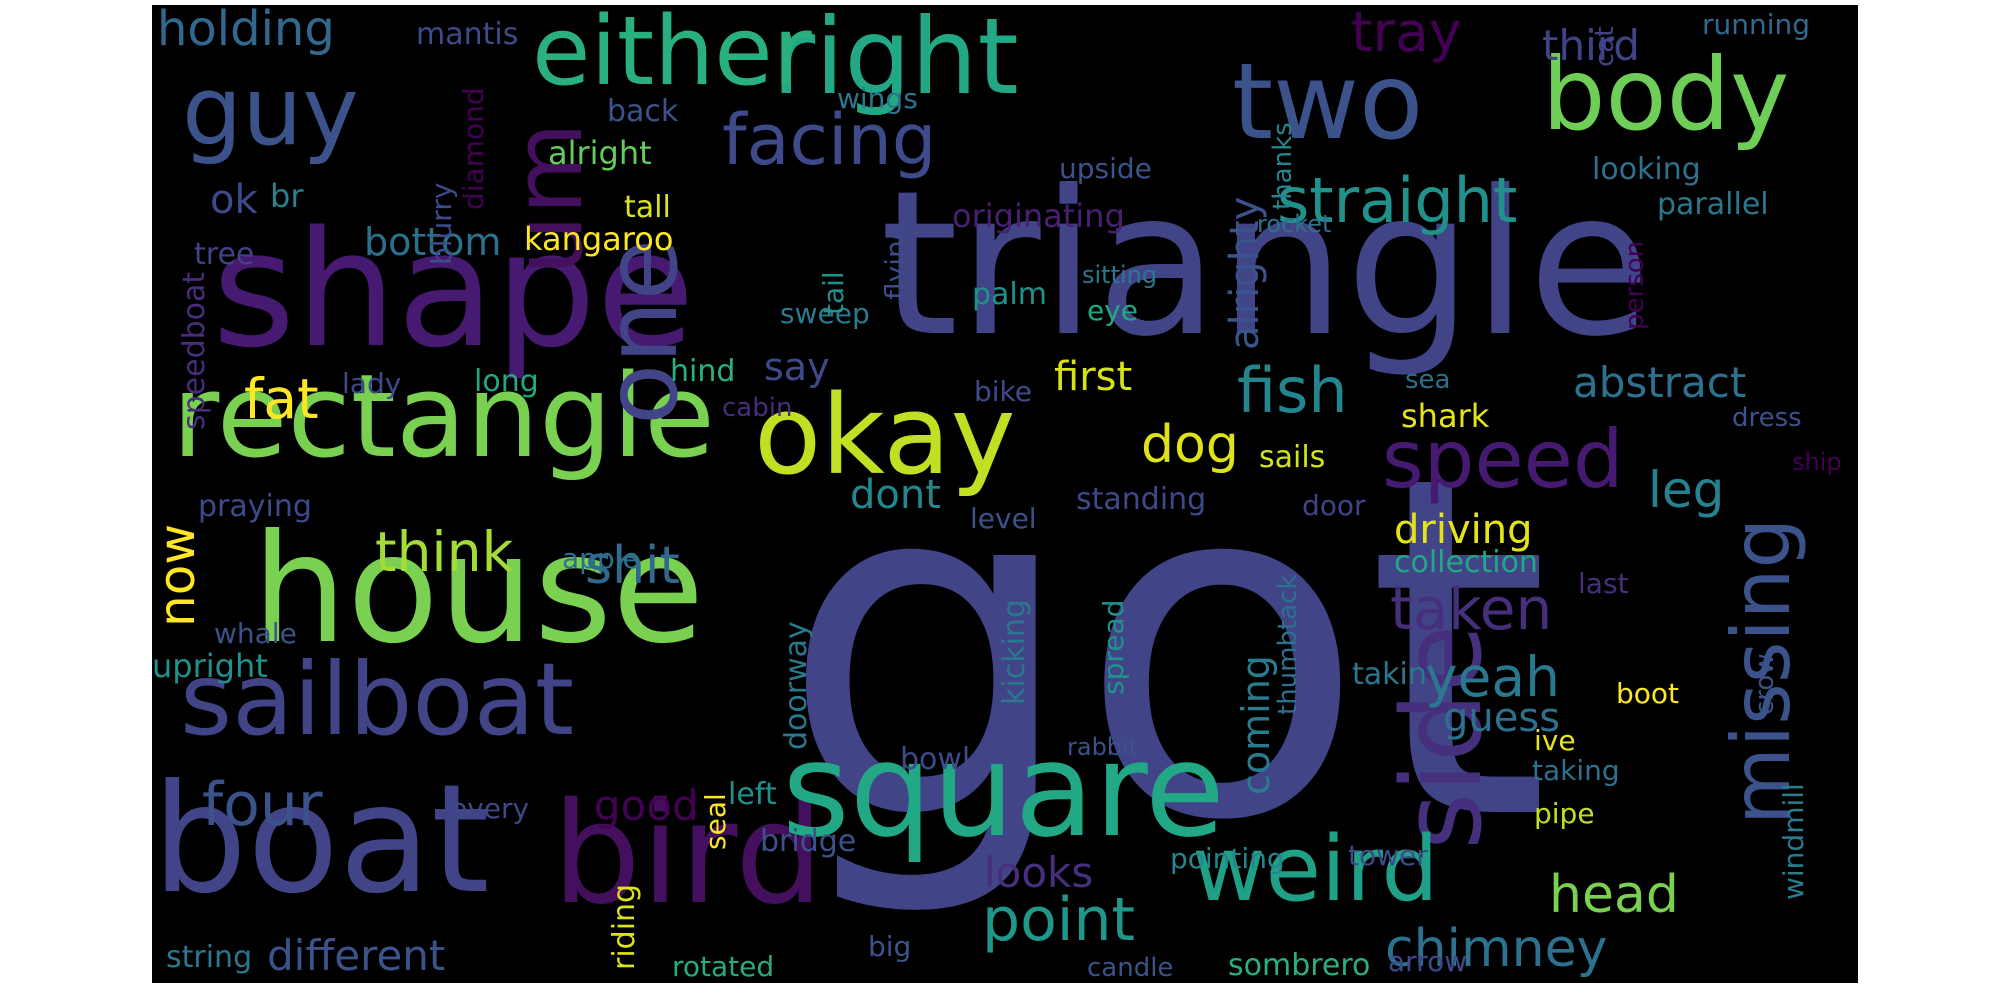 The image size is (2000, 1000). What do you see at coordinates (1038, 216) in the screenshot?
I see `word-originating: originating` at bounding box center [1038, 216].